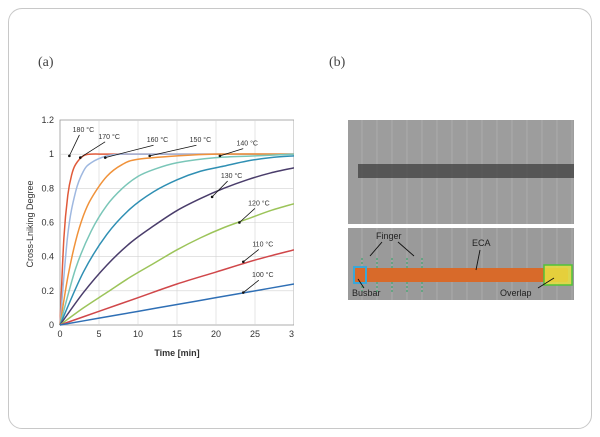 Image resolution: width=600 pixels, height=437 pixels. Describe the element at coordinates (157, 140) in the screenshot. I see `annotation-label-2: 160 °C` at that location.